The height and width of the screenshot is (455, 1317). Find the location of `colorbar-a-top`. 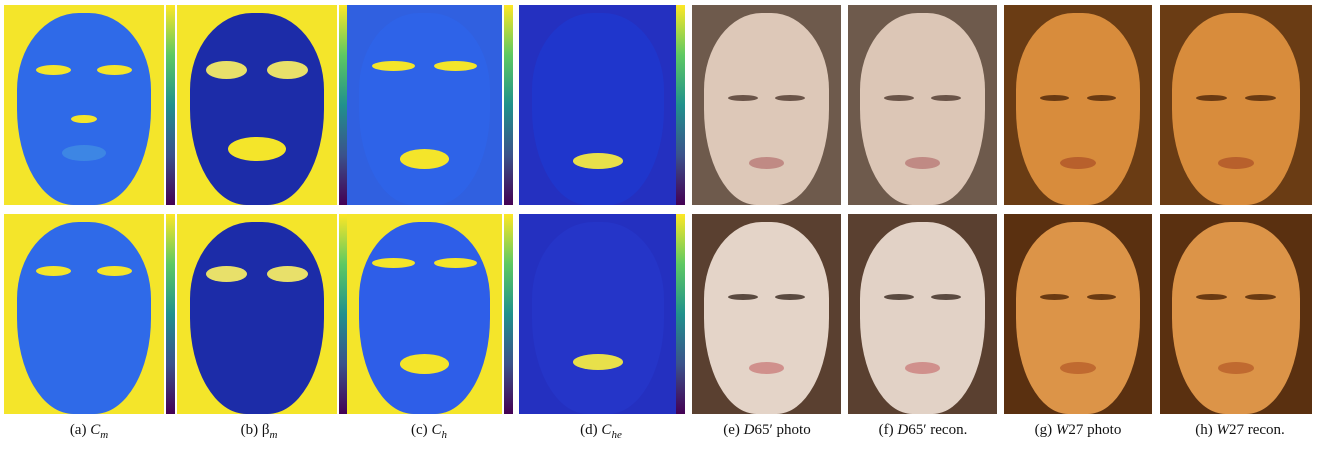

colorbar-a-top is located at coordinates (170, 105).